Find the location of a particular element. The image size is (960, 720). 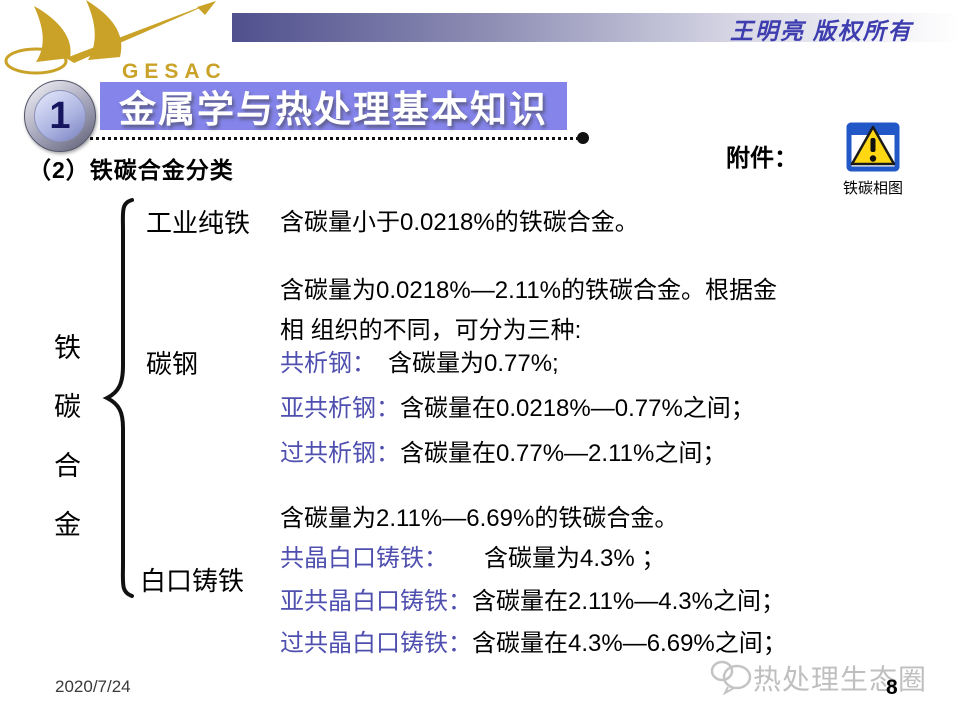

root-char: 合 is located at coordinates (67, 466).